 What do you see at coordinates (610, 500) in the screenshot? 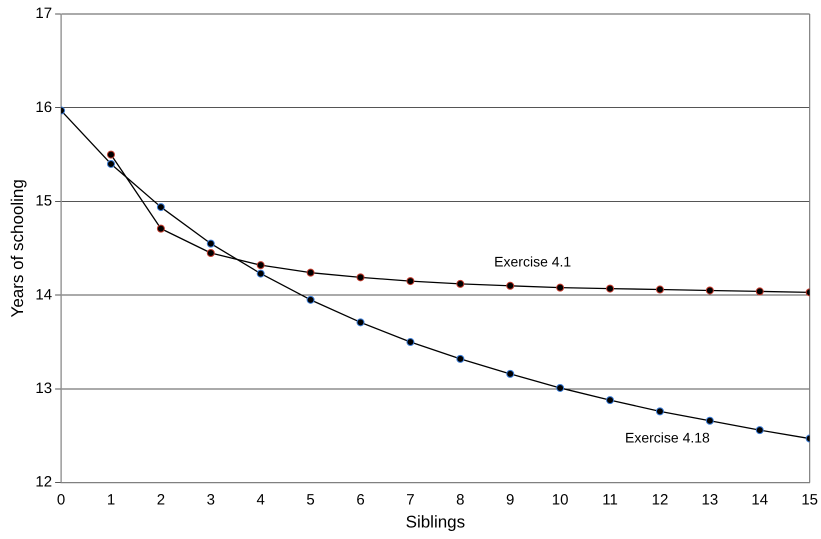
I see `x-tick-label: 11` at bounding box center [610, 500].